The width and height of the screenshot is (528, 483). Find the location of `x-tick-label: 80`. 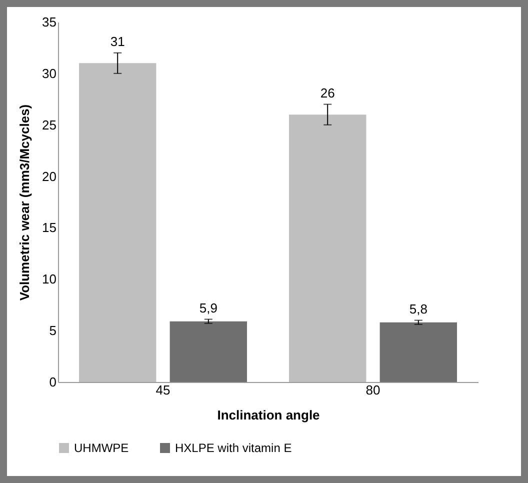

x-tick-label: 80 is located at coordinates (373, 390).